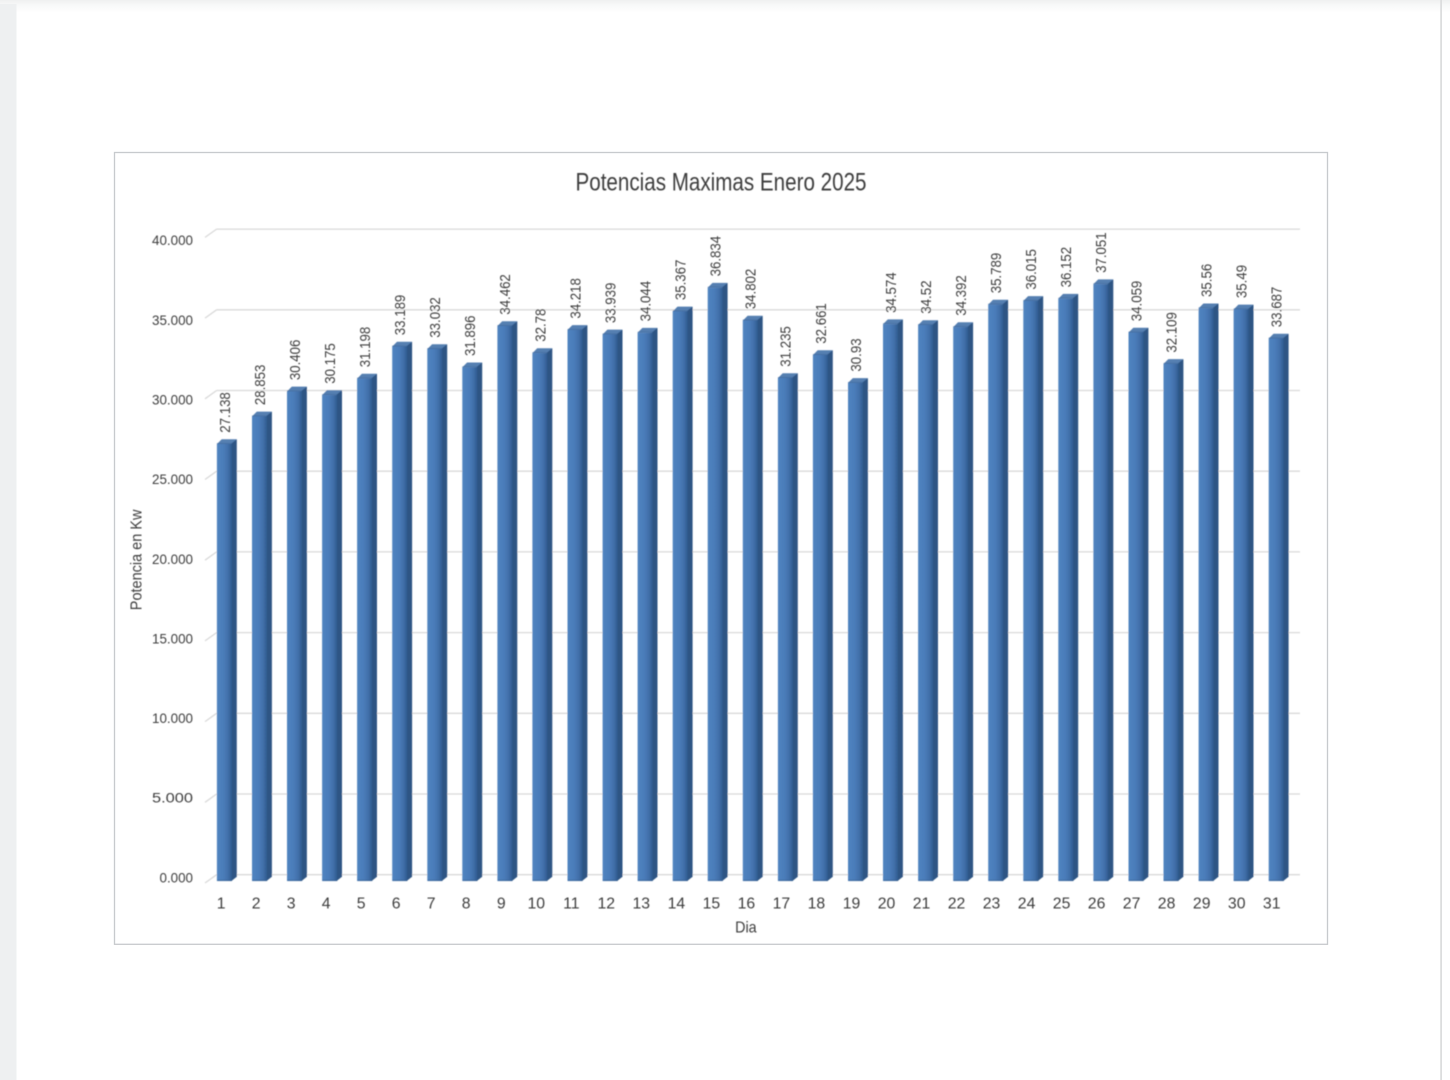 Image resolution: width=1450 pixels, height=1080 pixels. I want to click on svg-text: 31.896, so click(470, 336).